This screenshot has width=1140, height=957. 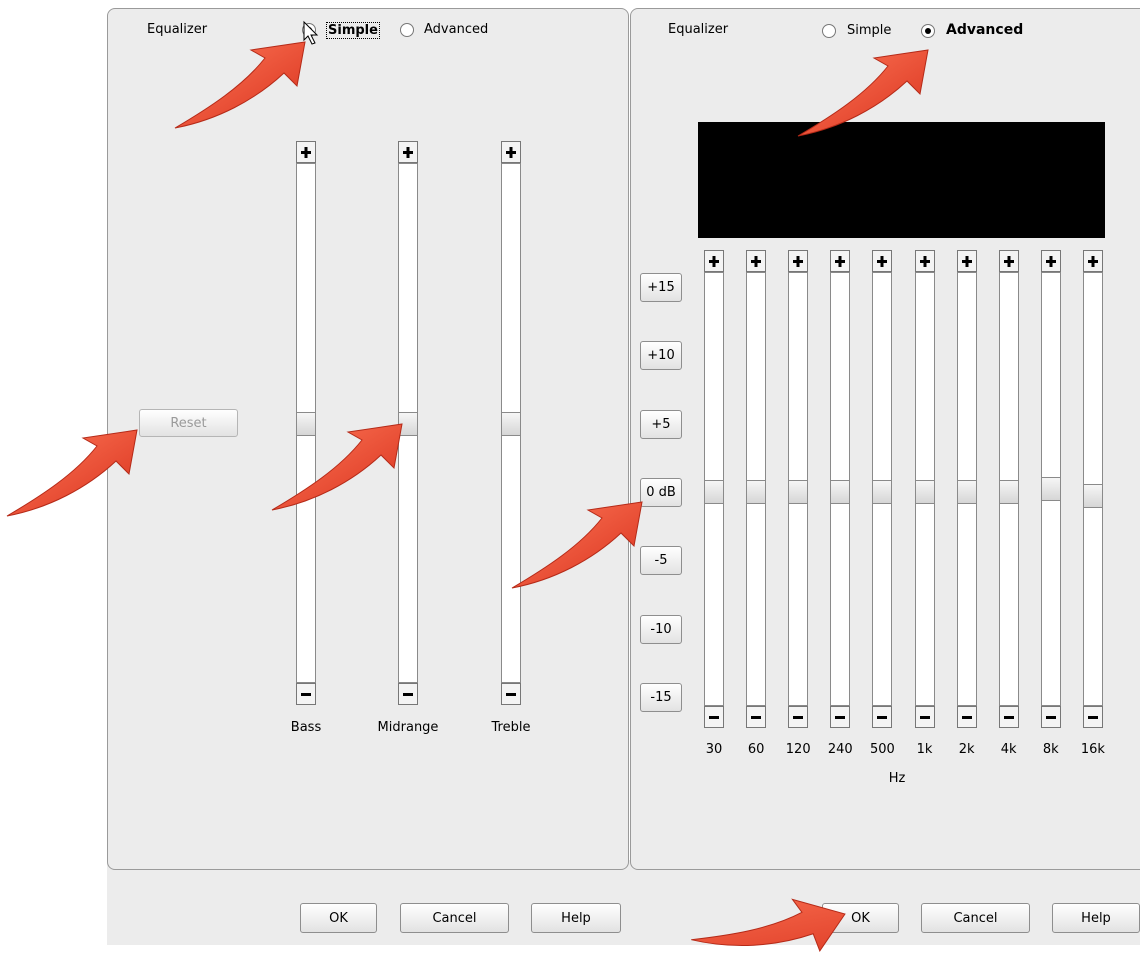 What do you see at coordinates (714, 749) in the screenshot?
I see `band-label: 30` at bounding box center [714, 749].